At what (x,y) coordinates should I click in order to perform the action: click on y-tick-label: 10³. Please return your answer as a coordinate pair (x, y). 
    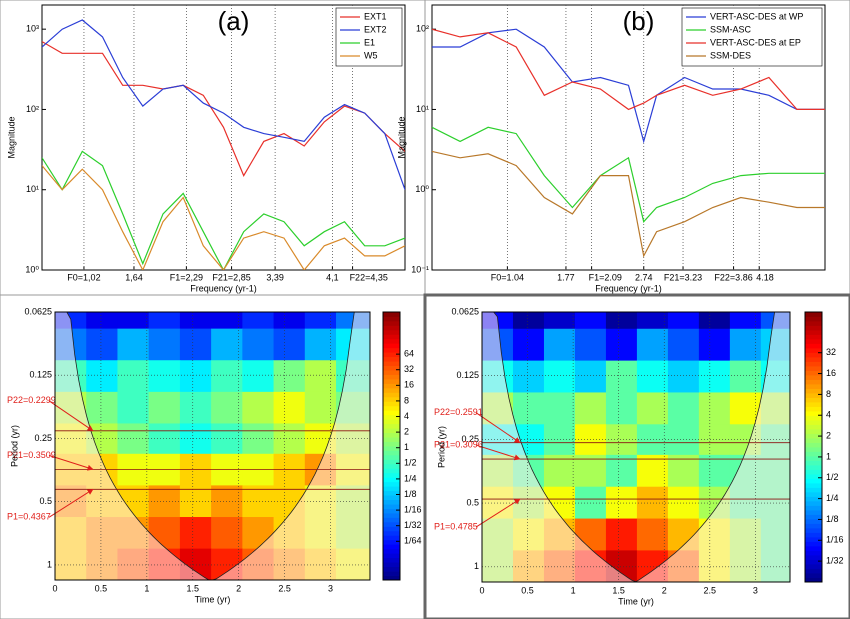
    Looking at the image, I should click on (32, 29).